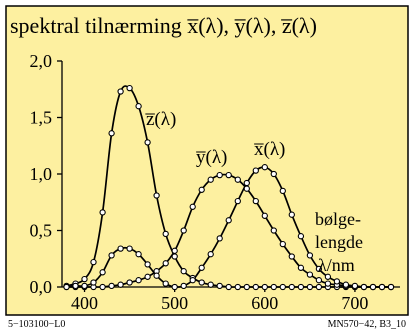 The height and width of the screenshot is (332, 414). What do you see at coordinates (338, 219) in the screenshot?
I see `annotation-line-1: bølge-` at bounding box center [338, 219].